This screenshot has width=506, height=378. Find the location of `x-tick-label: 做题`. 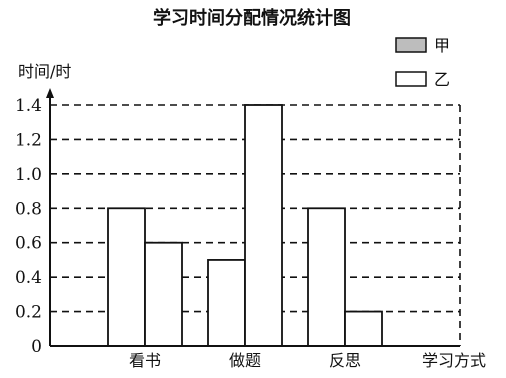

x-tick-label: 做题 is located at coordinates (245, 360).